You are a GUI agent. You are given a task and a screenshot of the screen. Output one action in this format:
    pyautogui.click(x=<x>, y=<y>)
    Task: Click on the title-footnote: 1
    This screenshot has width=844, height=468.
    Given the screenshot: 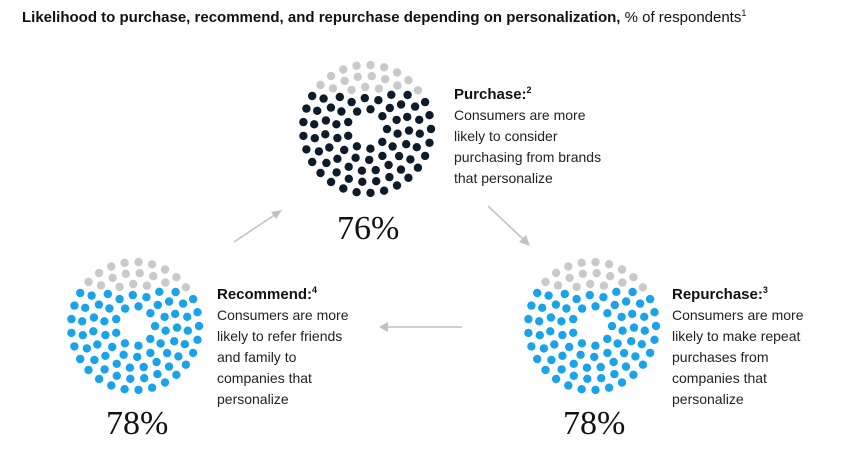 What is the action you would take?
    pyautogui.click(x=744, y=13)
    